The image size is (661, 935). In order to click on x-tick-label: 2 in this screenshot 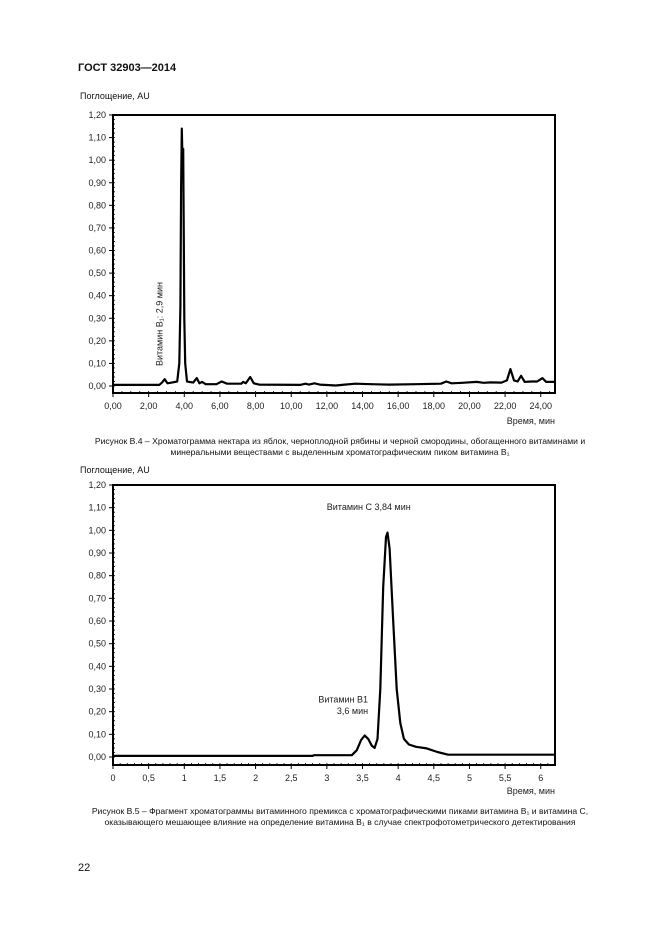, I will do `click(255, 778)`.